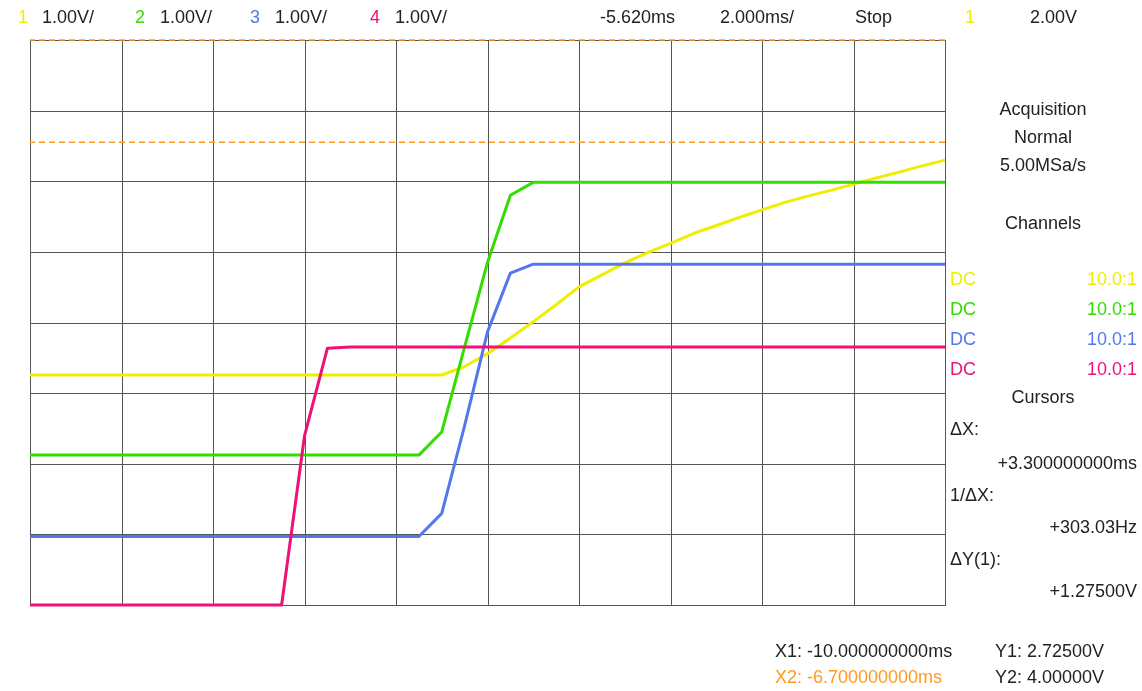 The width and height of the screenshot is (1142, 691). What do you see at coordinates (255, 17) in the screenshot?
I see `text: 3` at bounding box center [255, 17].